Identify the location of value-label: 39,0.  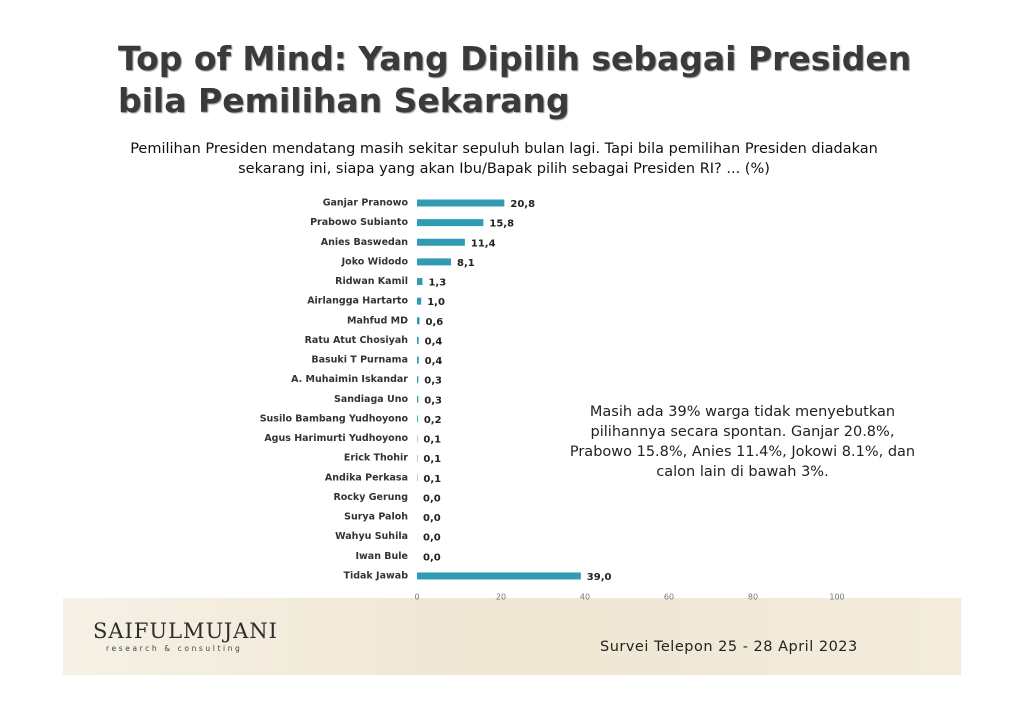
(599, 577).